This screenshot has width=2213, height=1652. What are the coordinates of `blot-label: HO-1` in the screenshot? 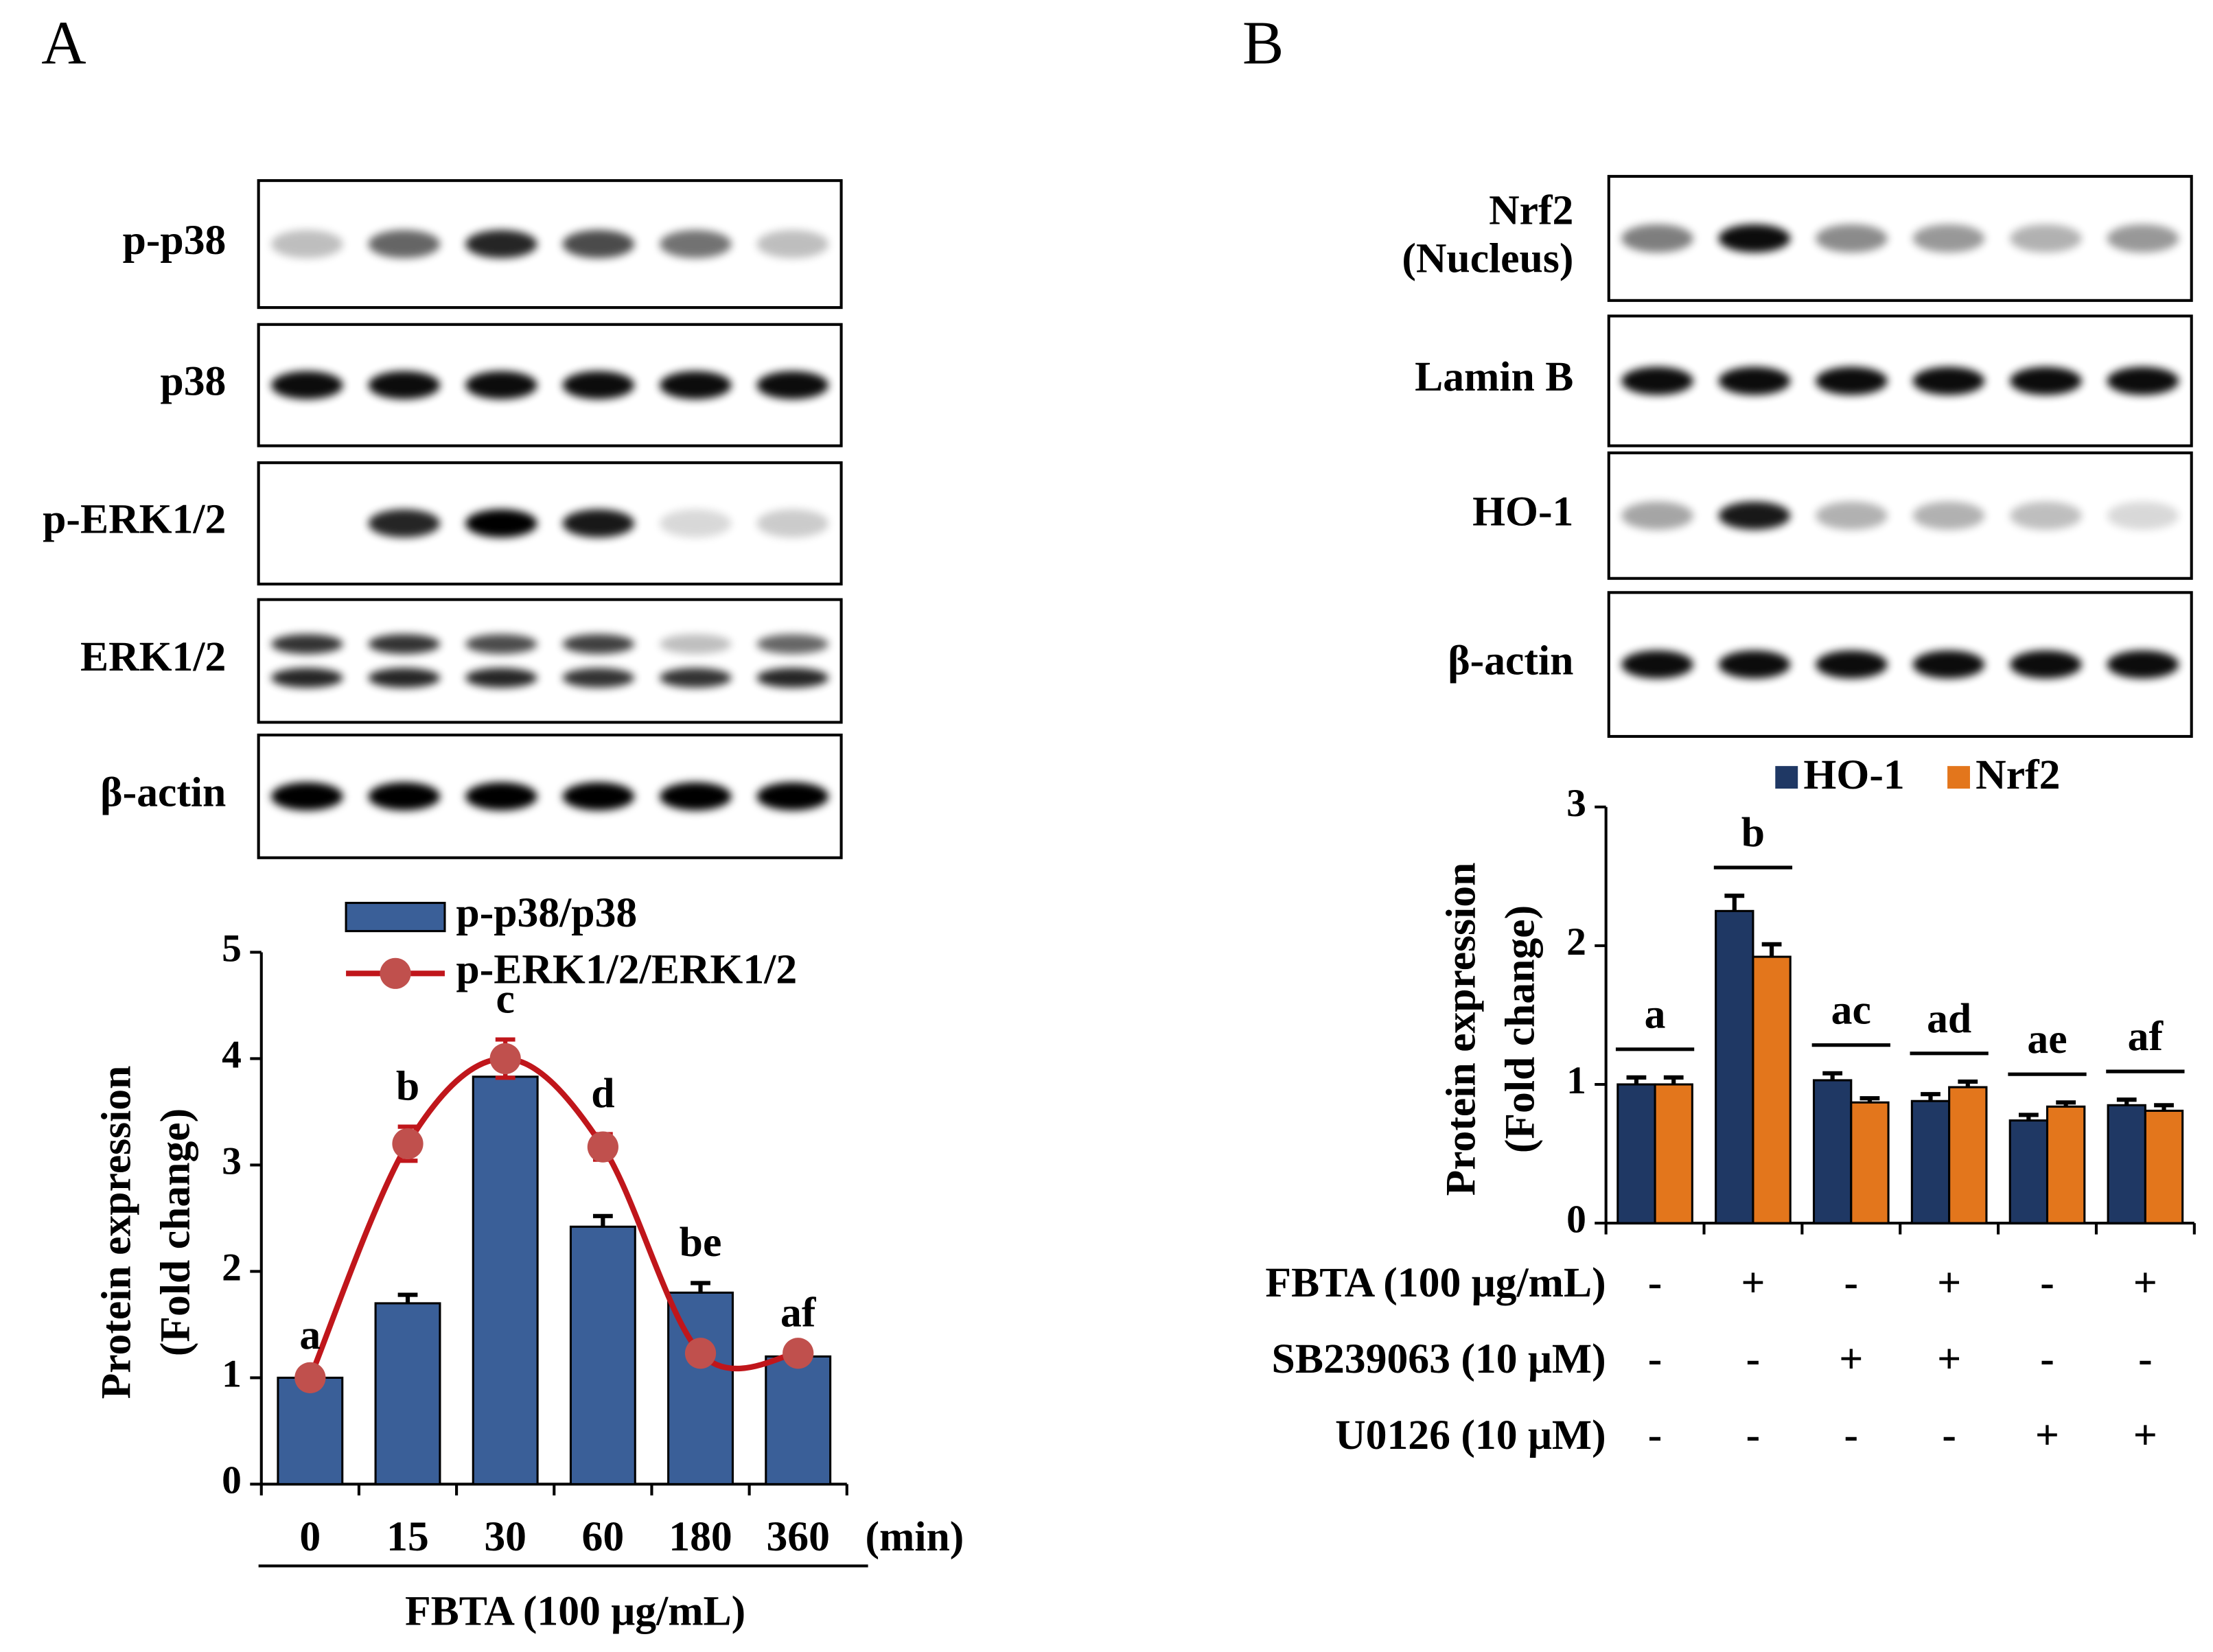 It's located at (1523, 511).